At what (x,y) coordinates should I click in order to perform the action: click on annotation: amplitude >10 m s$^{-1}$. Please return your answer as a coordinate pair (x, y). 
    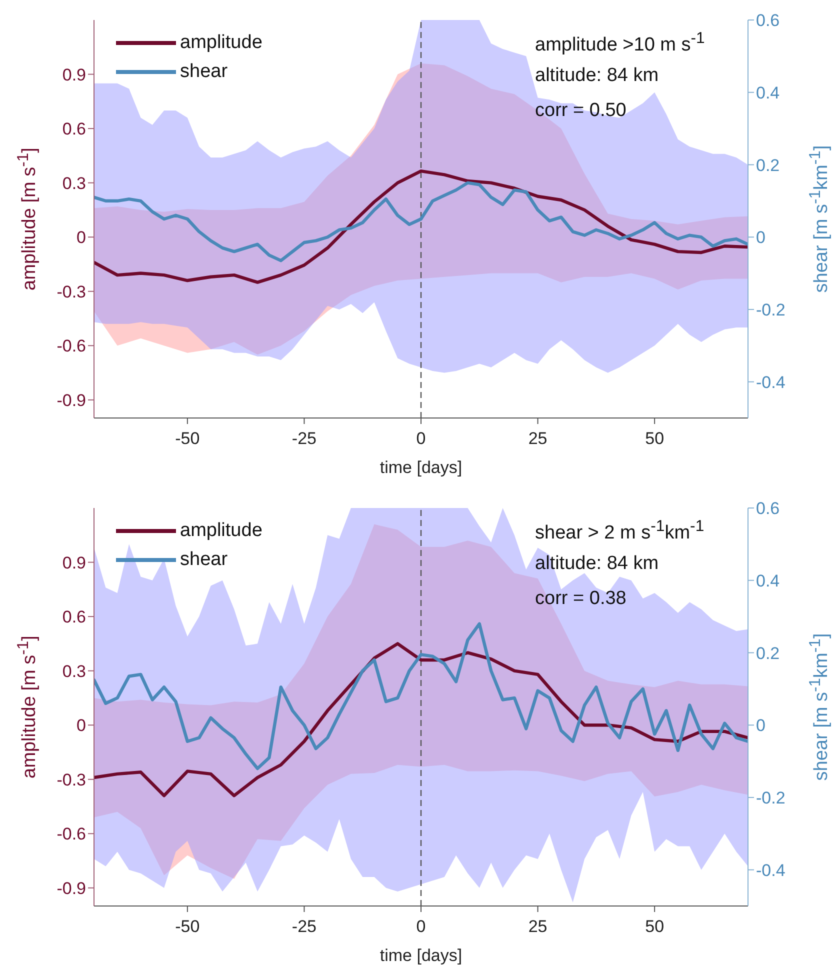
    Looking at the image, I should click on (620, 43).